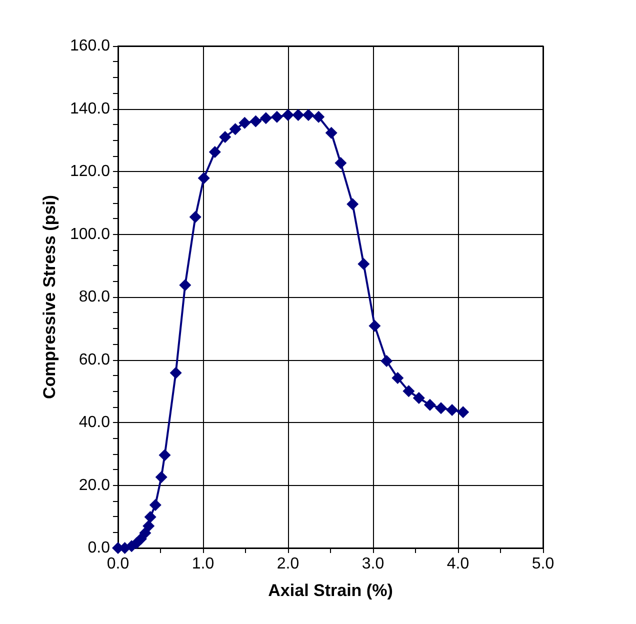  I want to click on x-tick-label: 1.0, so click(203, 564).